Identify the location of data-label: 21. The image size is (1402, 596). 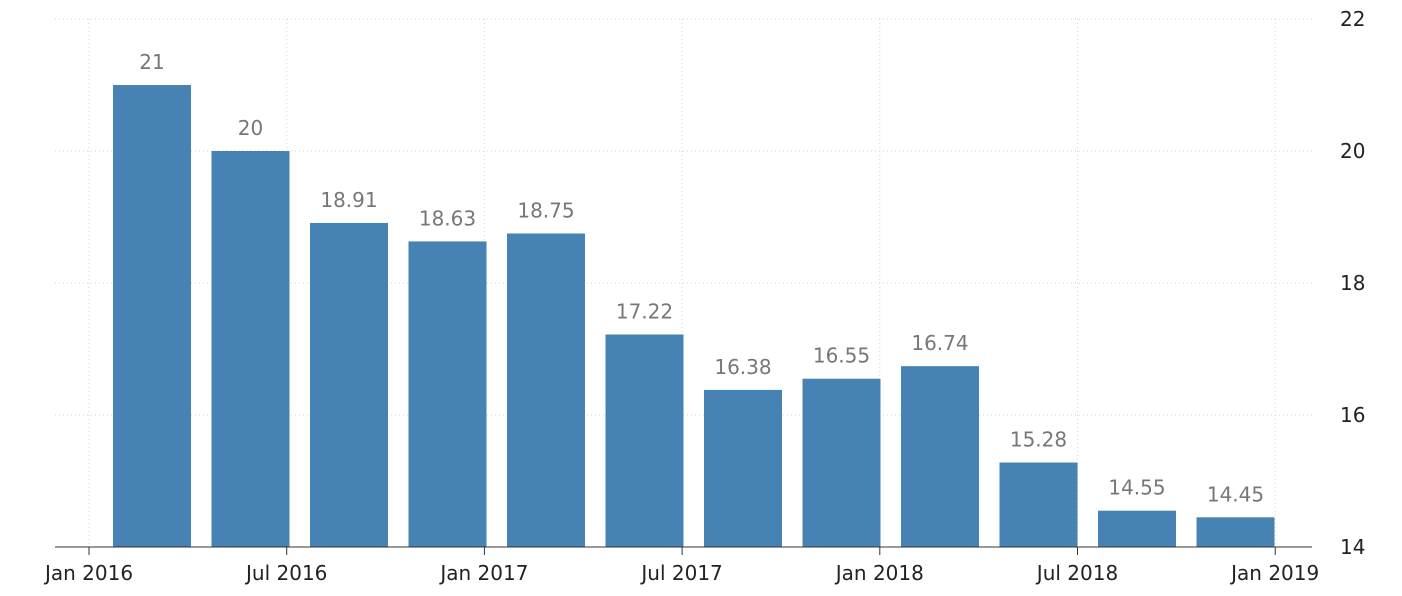
(151, 62).